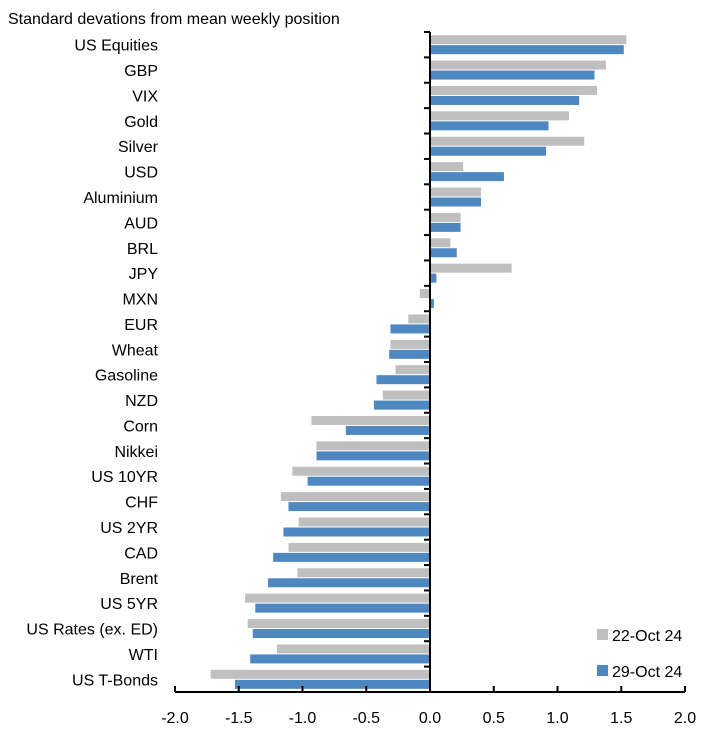 The image size is (713, 736). What do you see at coordinates (138, 147) in the screenshot?
I see `category-label: Silver` at bounding box center [138, 147].